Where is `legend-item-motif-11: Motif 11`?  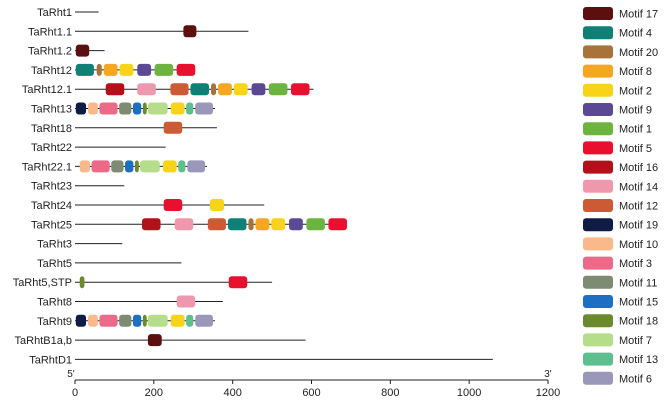 legend-item-motif-11: Motif 11 is located at coordinates (620, 282).